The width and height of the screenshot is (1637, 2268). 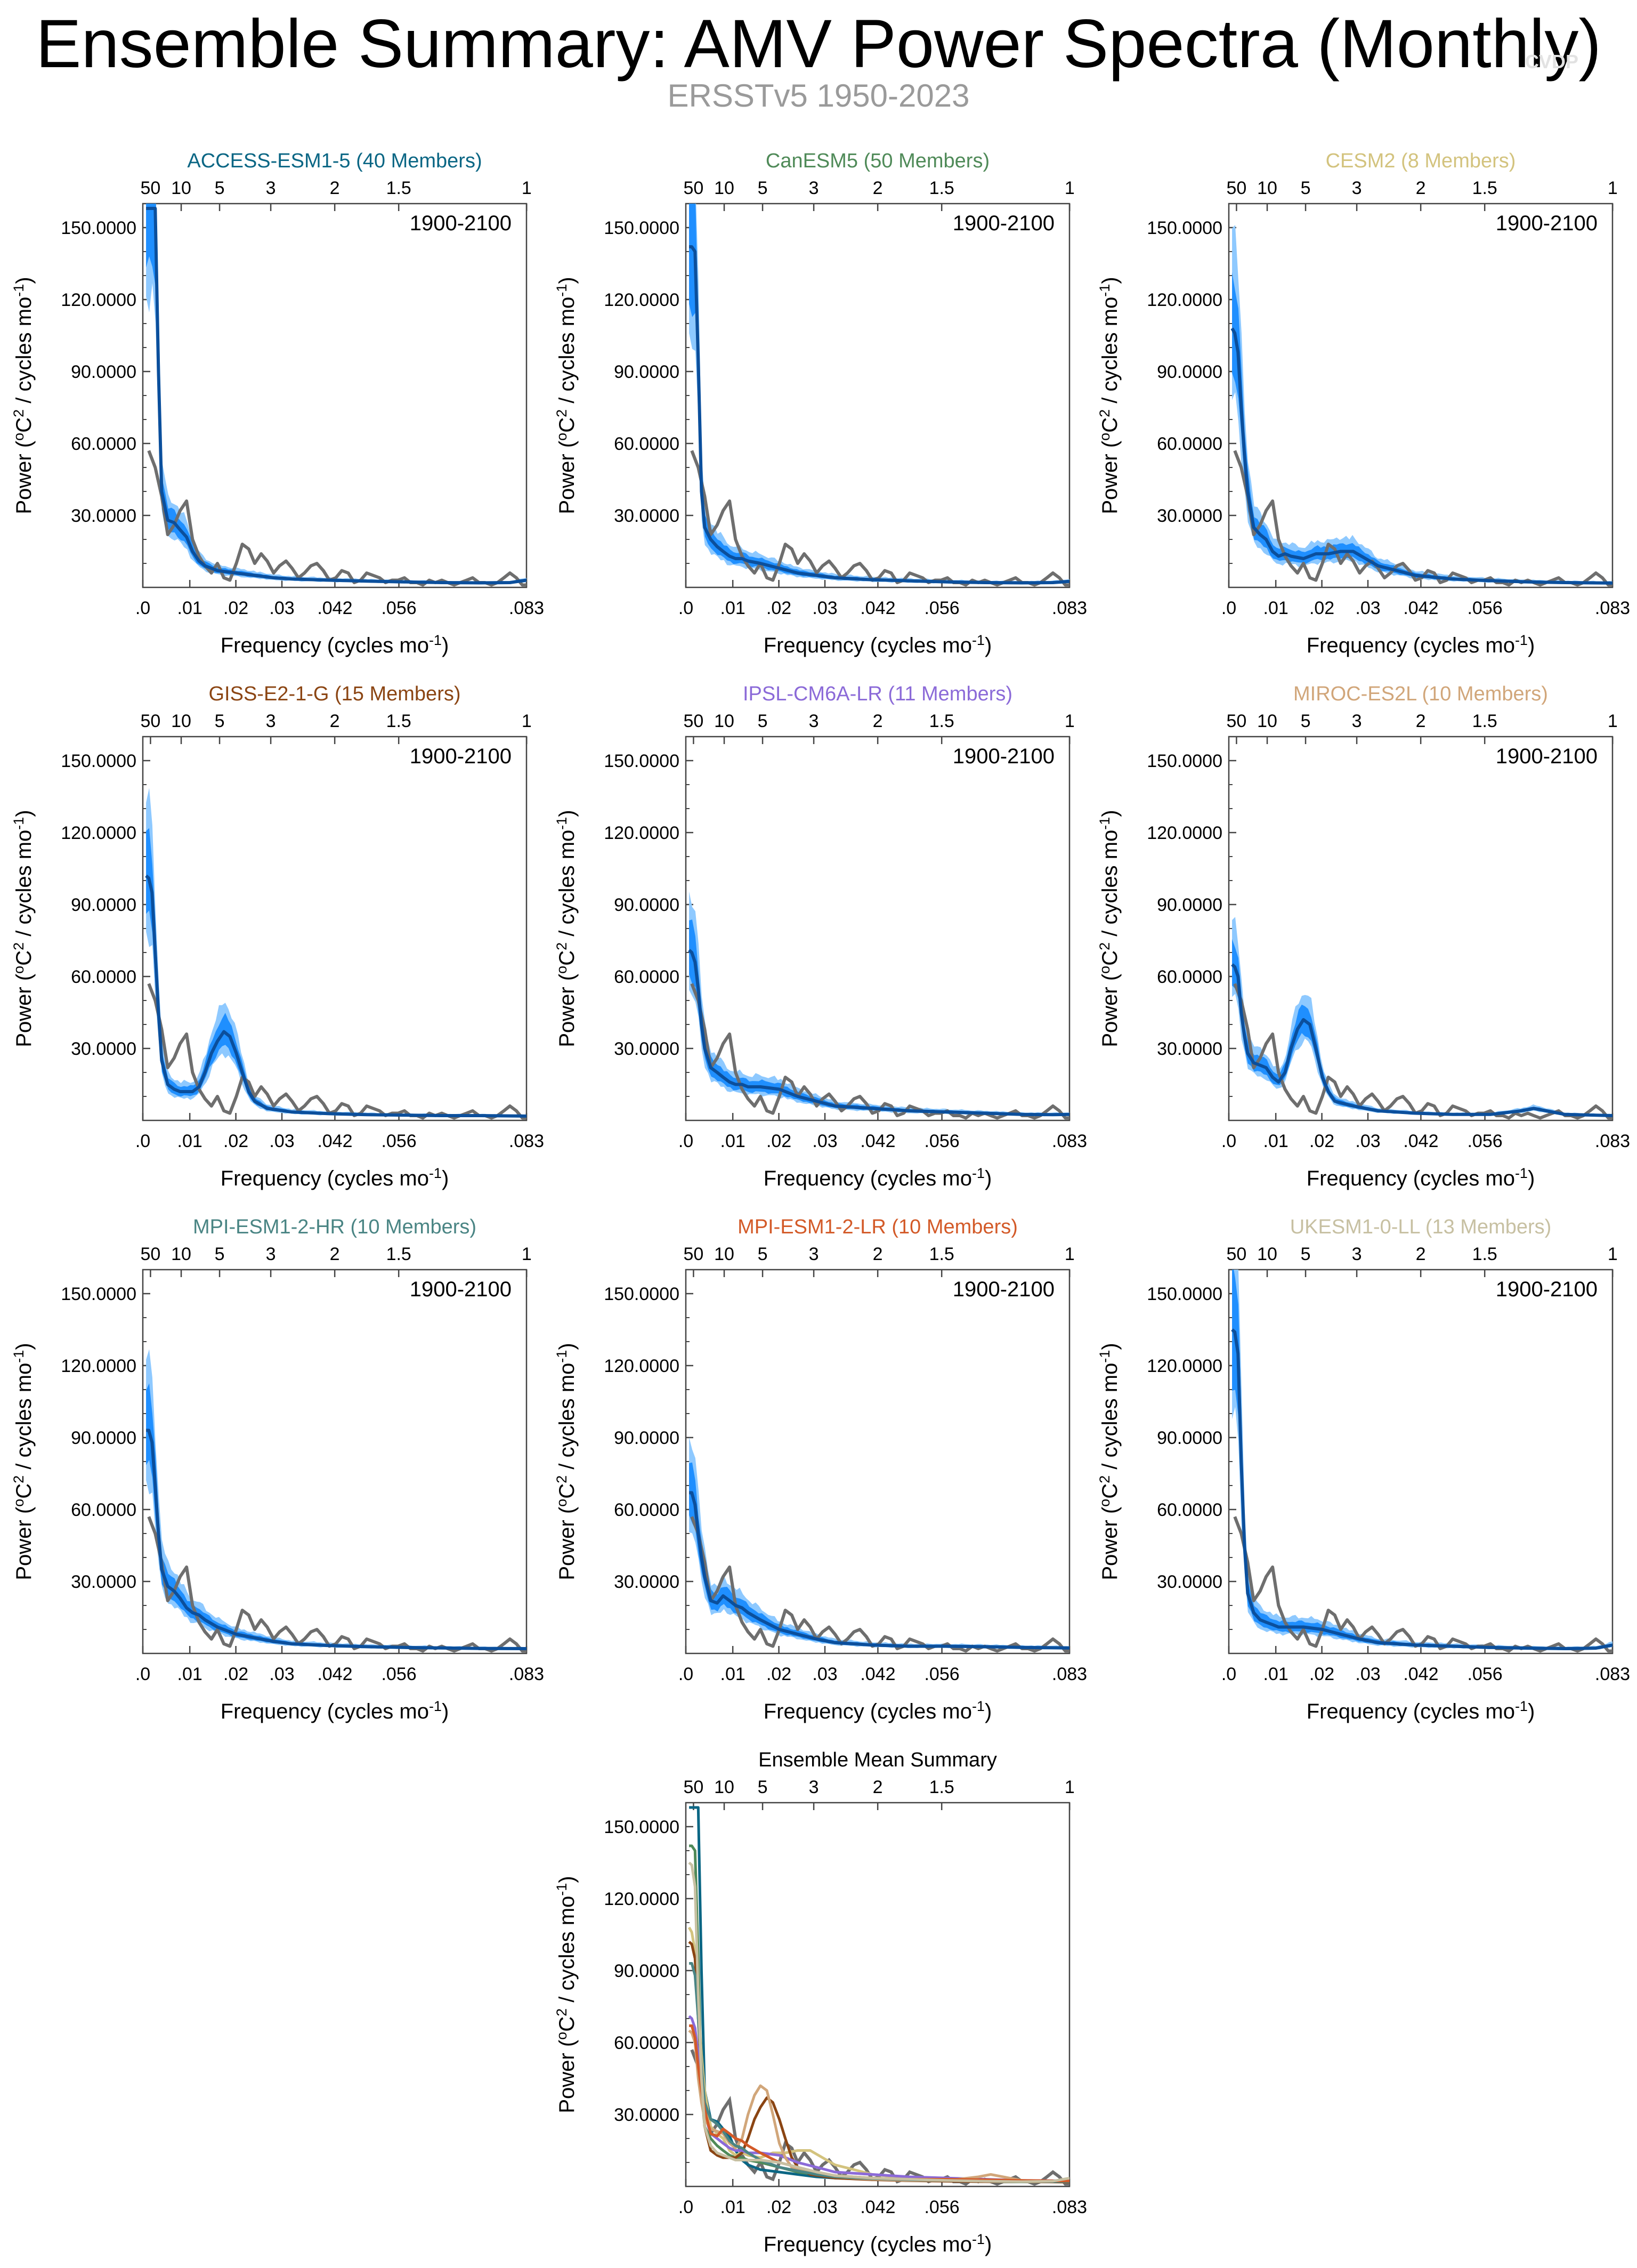 What do you see at coordinates (878, 1227) in the screenshot?
I see `panel-title: MPI-ESM1-2-LR (10 Members)` at bounding box center [878, 1227].